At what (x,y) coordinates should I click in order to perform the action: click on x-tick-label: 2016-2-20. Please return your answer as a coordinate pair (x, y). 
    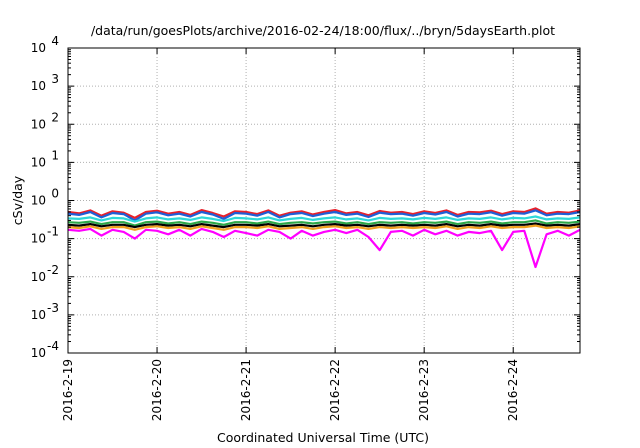
    Looking at the image, I should click on (157, 390).